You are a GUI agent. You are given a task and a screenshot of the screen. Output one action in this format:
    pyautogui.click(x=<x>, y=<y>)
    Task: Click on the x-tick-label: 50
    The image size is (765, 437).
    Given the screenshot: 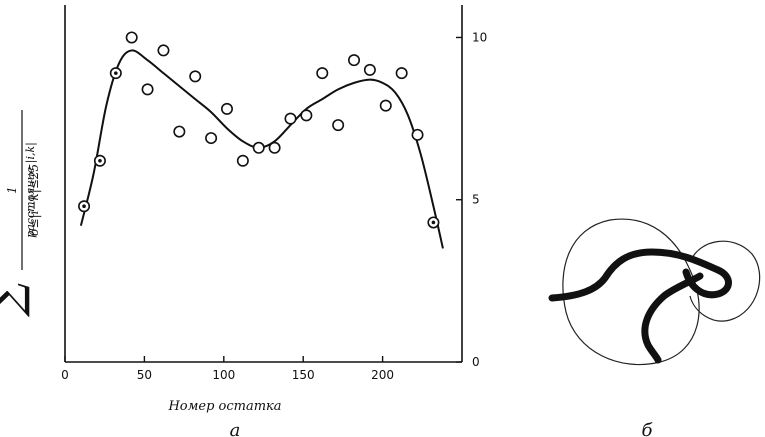 What is the action you would take?
    pyautogui.click(x=144, y=375)
    